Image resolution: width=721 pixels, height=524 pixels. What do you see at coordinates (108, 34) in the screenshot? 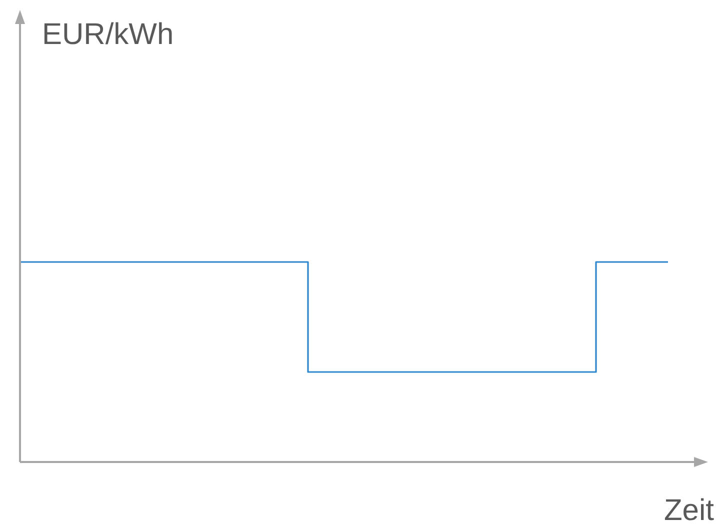
I see `text: EUR/kWh` at bounding box center [108, 34].